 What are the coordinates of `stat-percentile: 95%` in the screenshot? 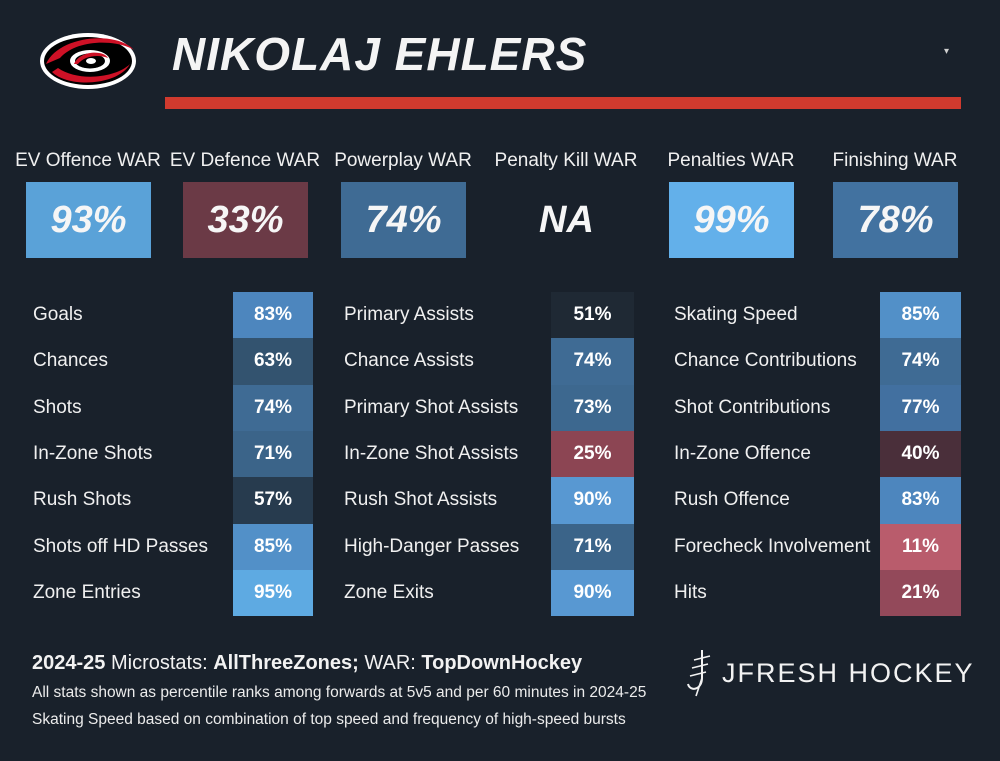 It's located at (273, 593).